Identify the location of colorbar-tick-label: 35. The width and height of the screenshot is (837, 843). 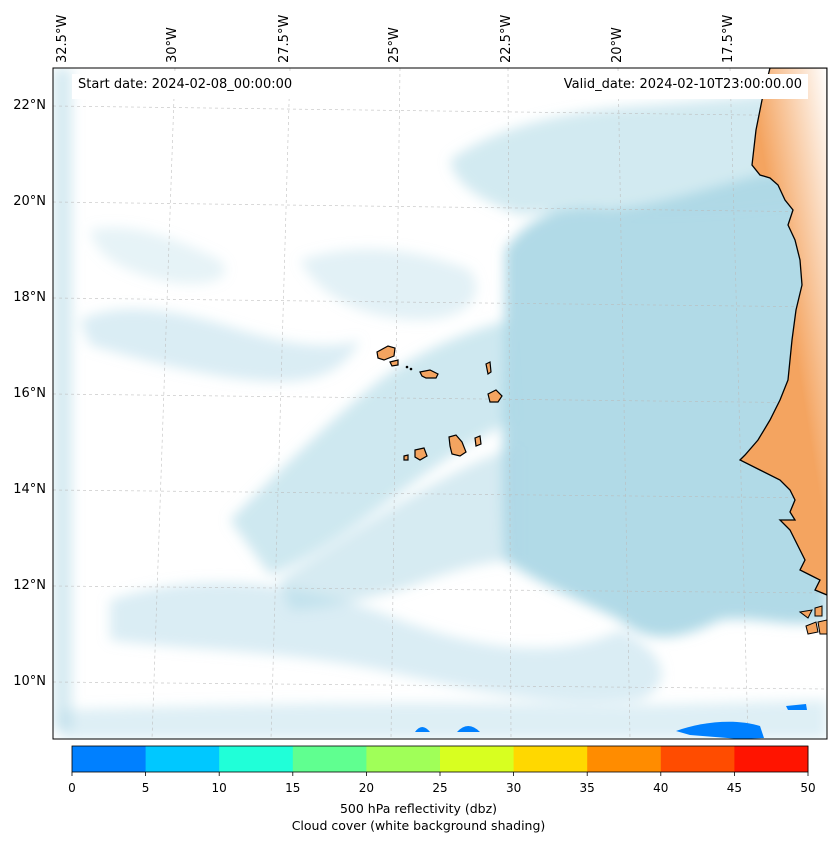
(587, 788).